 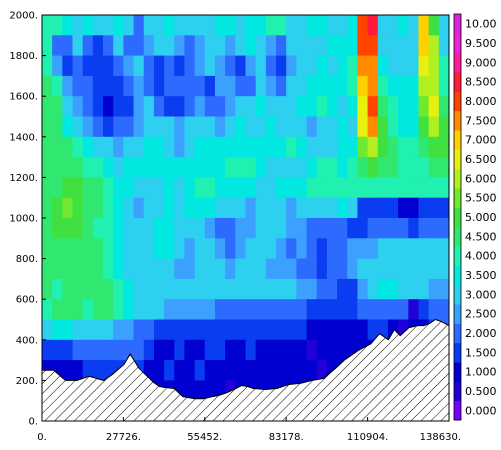 What do you see at coordinates (457, 217) in the screenshot?
I see `colorbar-frame` at bounding box center [457, 217].